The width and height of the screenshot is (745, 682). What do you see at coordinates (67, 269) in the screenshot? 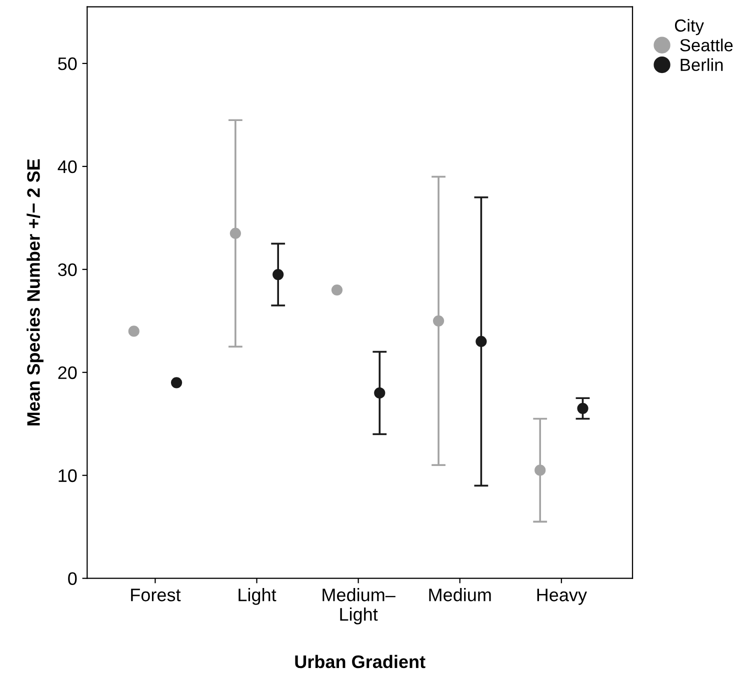
I see `y-tick-label: 30` at bounding box center [67, 269].